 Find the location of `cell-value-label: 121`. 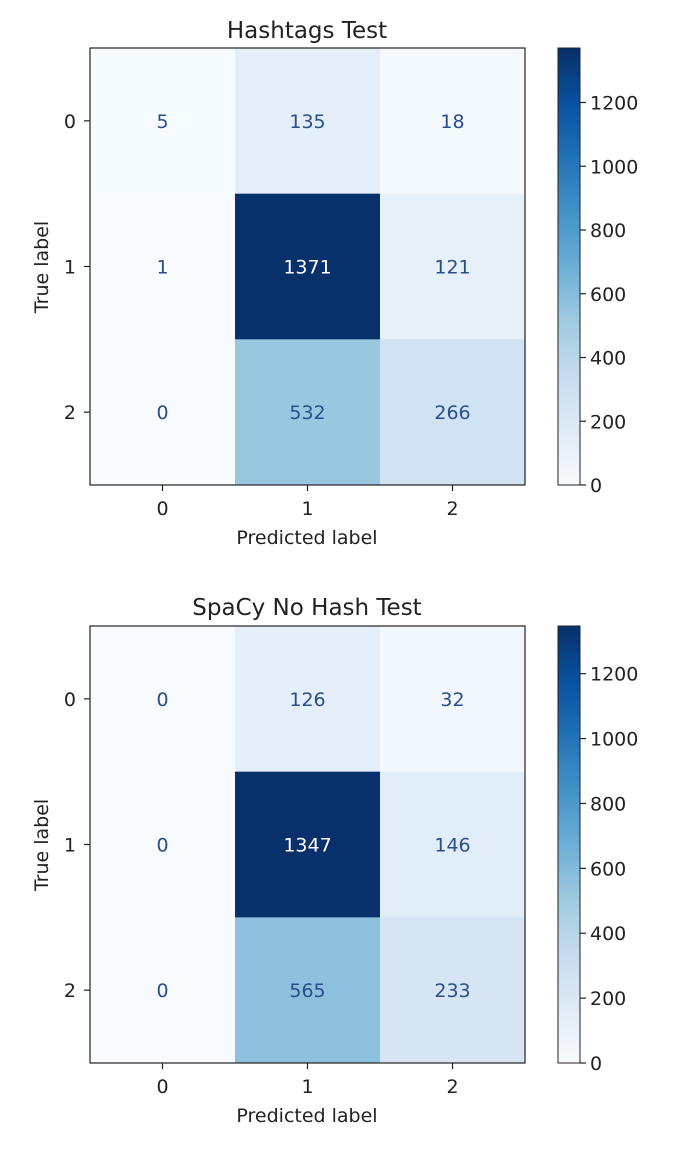

cell-value-label: 121 is located at coordinates (452, 268).